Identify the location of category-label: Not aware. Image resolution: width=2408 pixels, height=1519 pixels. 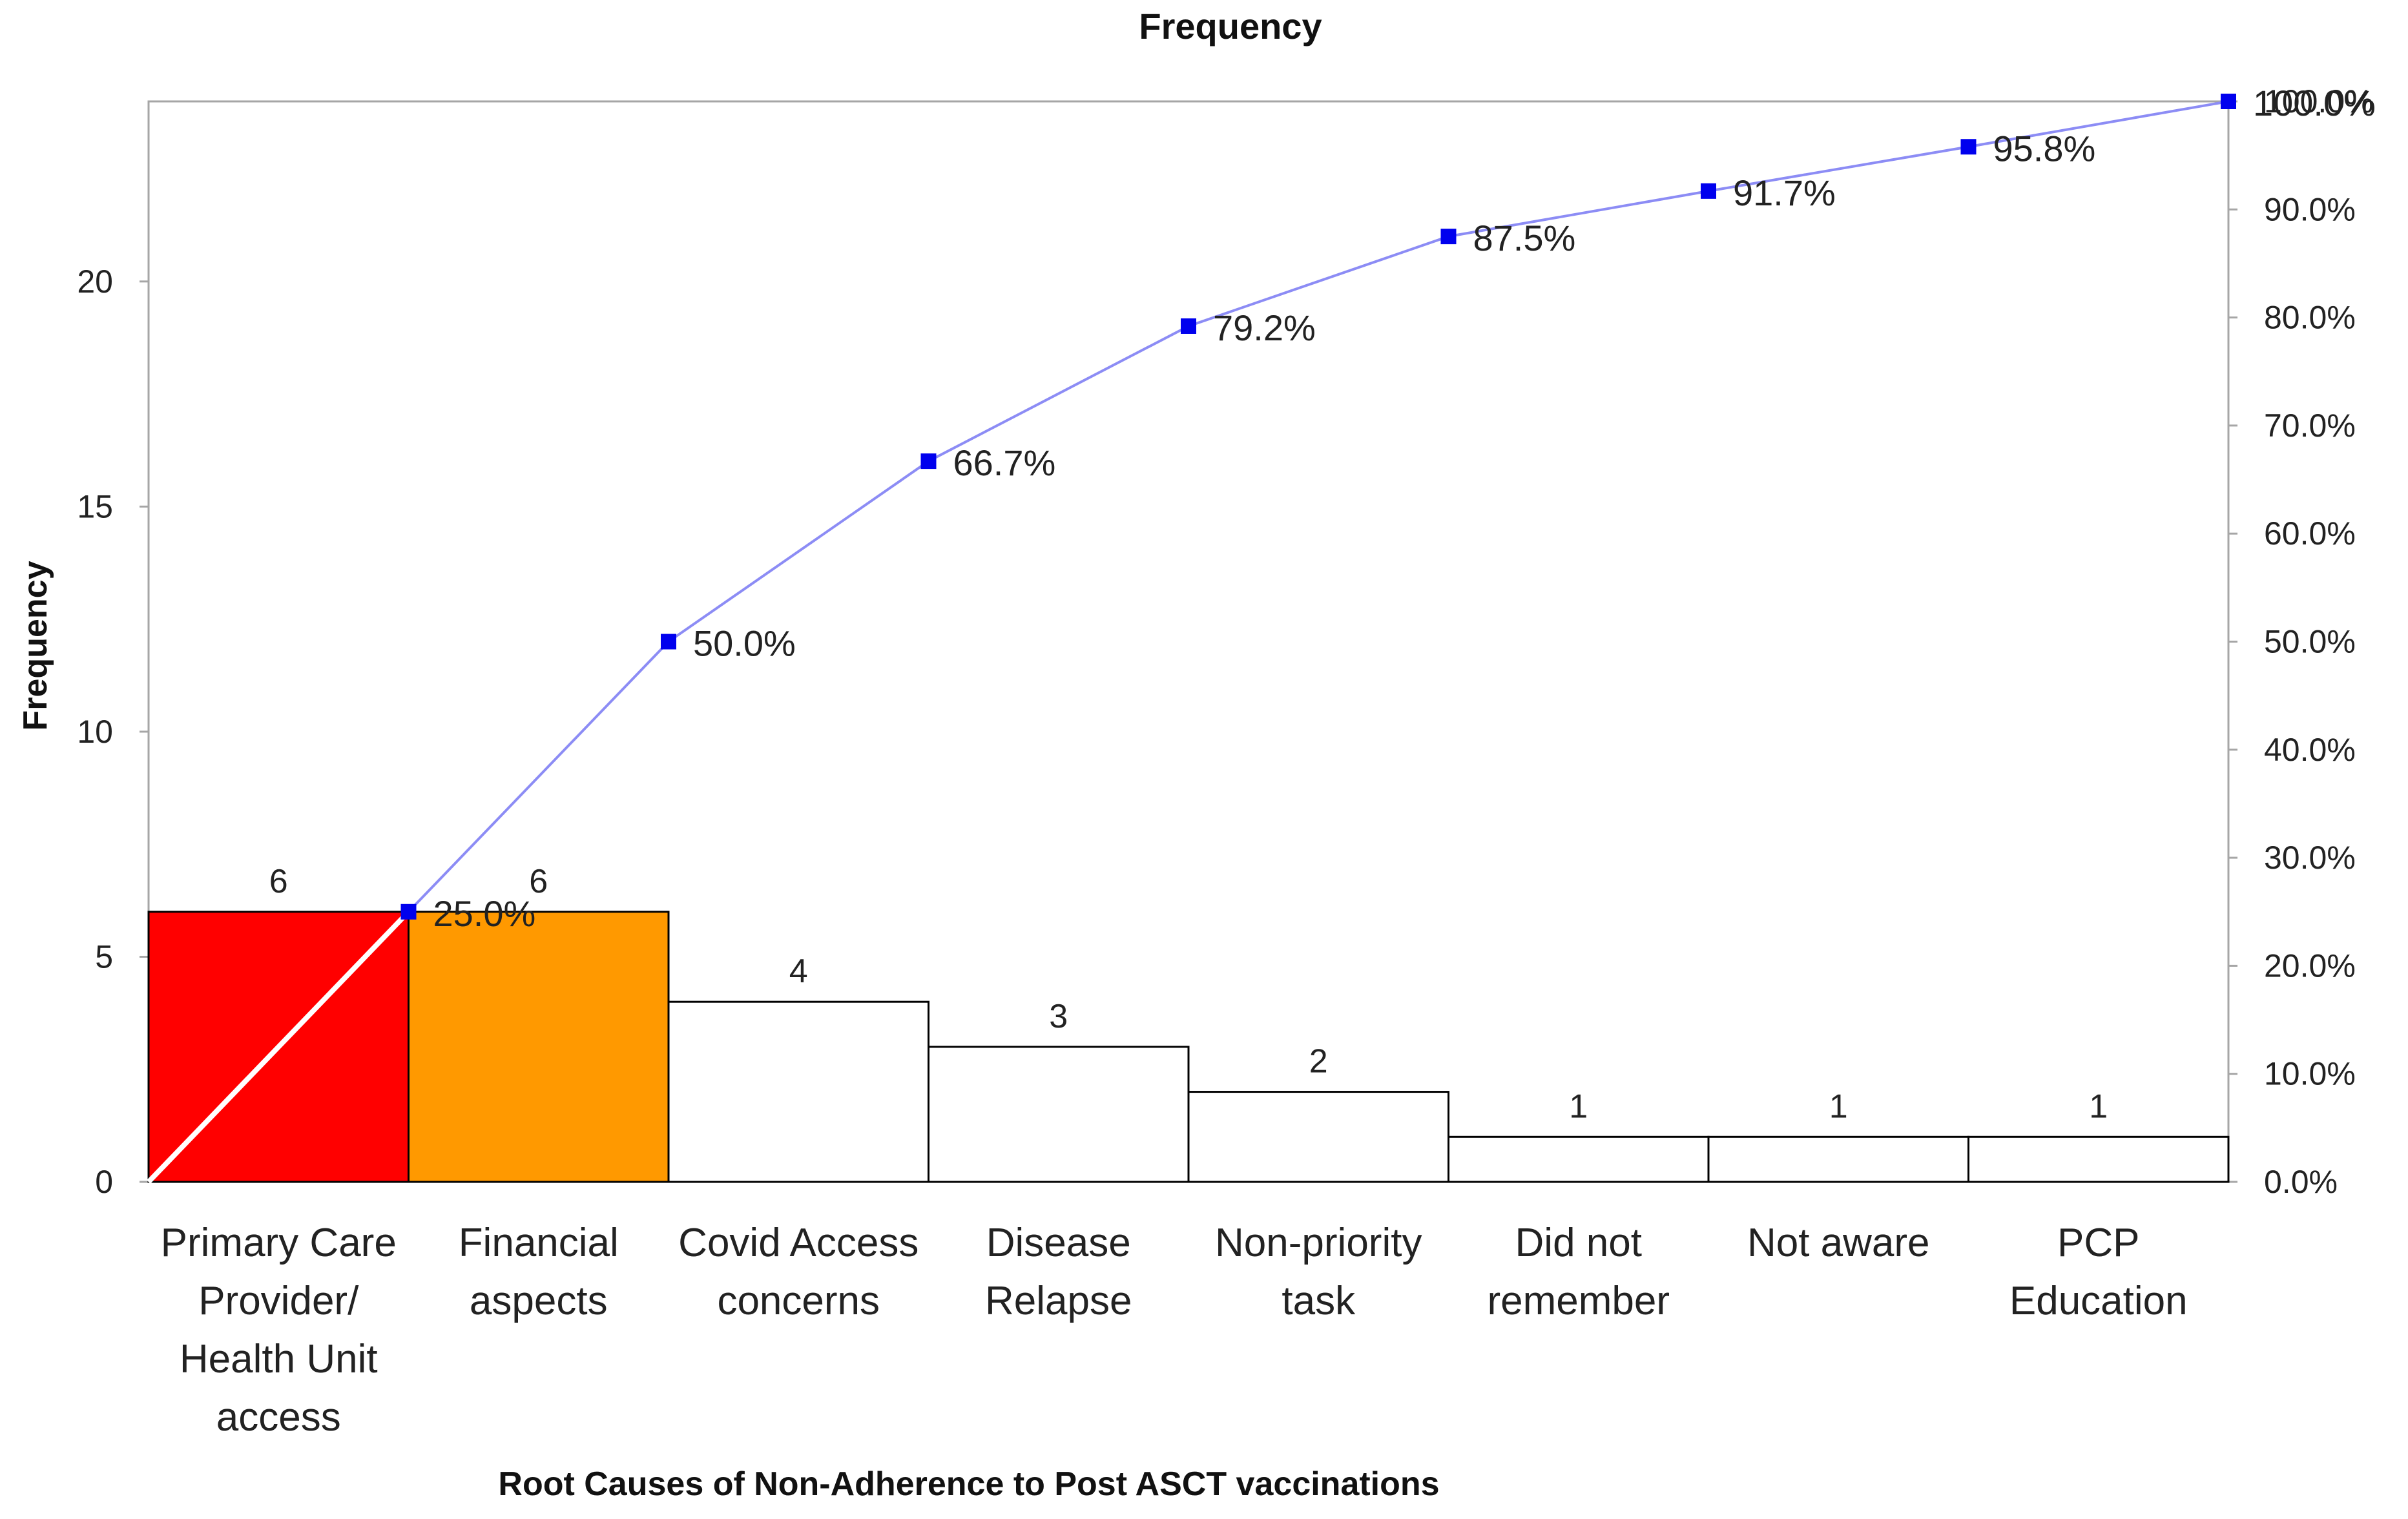
(1838, 1243).